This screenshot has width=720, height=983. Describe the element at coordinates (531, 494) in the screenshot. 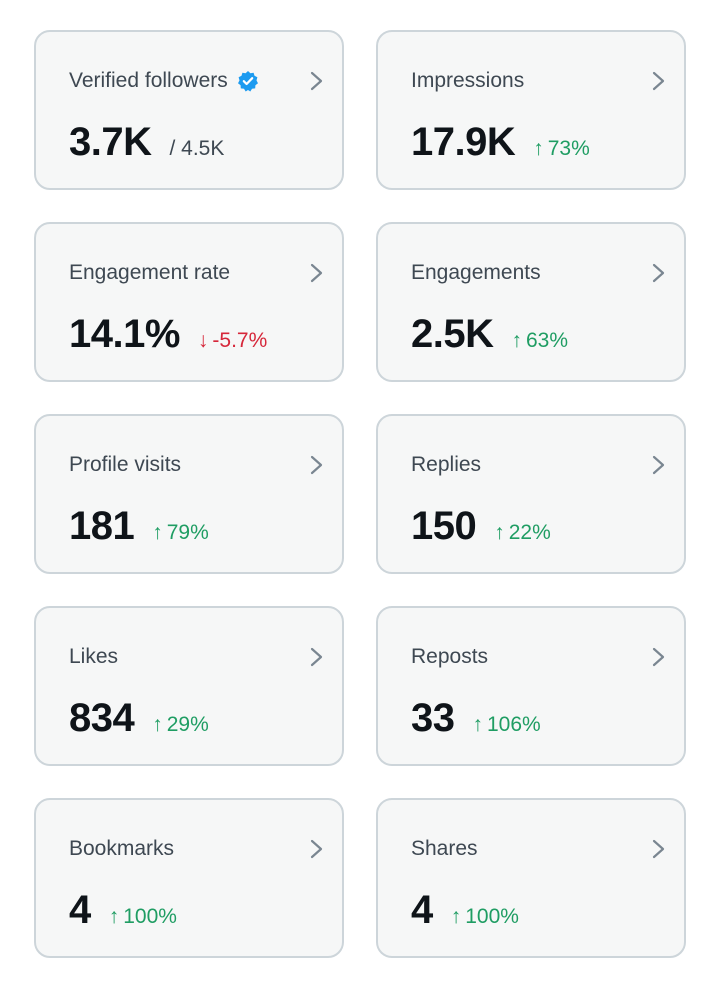

I see `metric-card-replies: Replies 150 ↑ 22%` at that location.